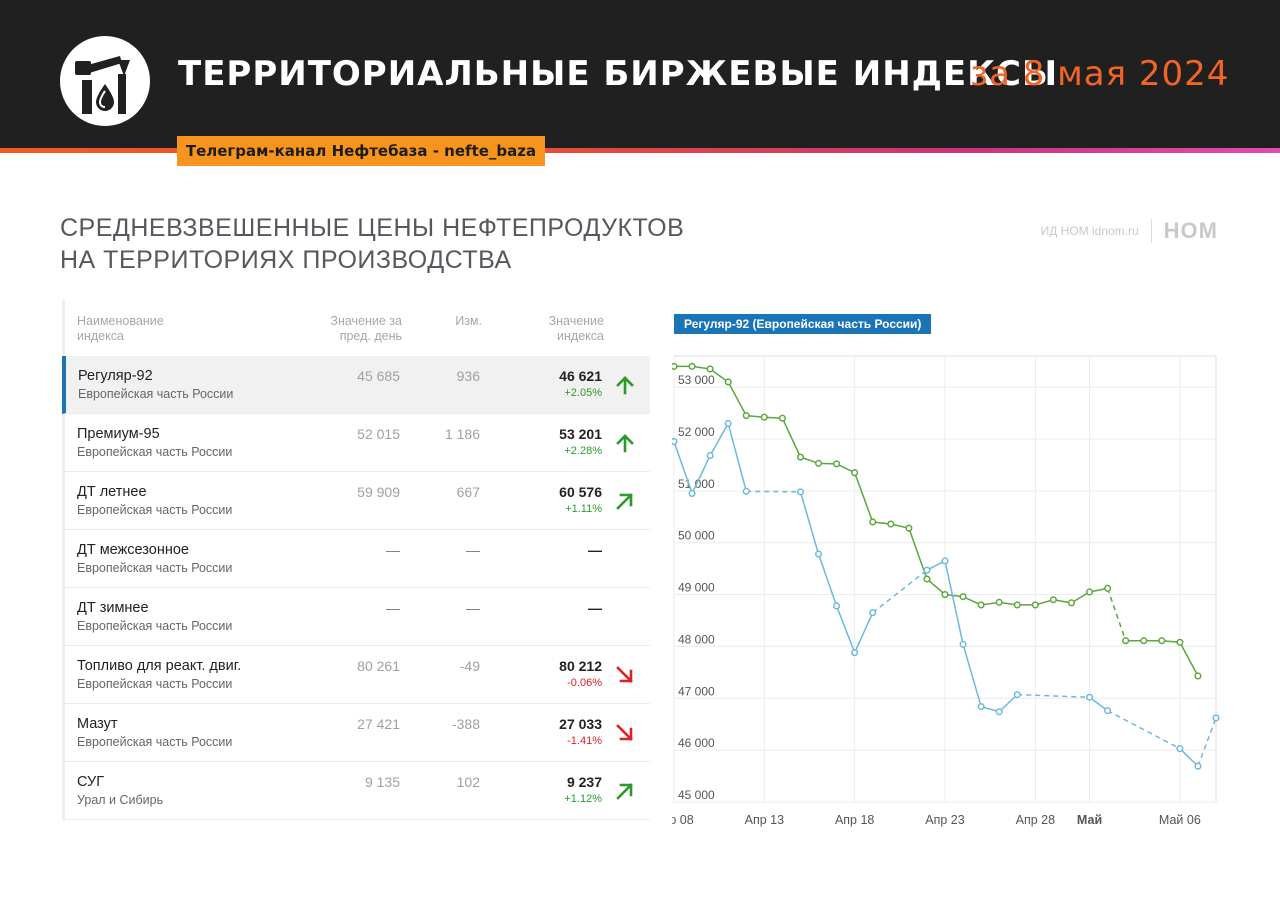 The height and width of the screenshot is (916, 1280). Describe the element at coordinates (382, 782) in the screenshot. I see `row-prev-value: 9 135` at that location.